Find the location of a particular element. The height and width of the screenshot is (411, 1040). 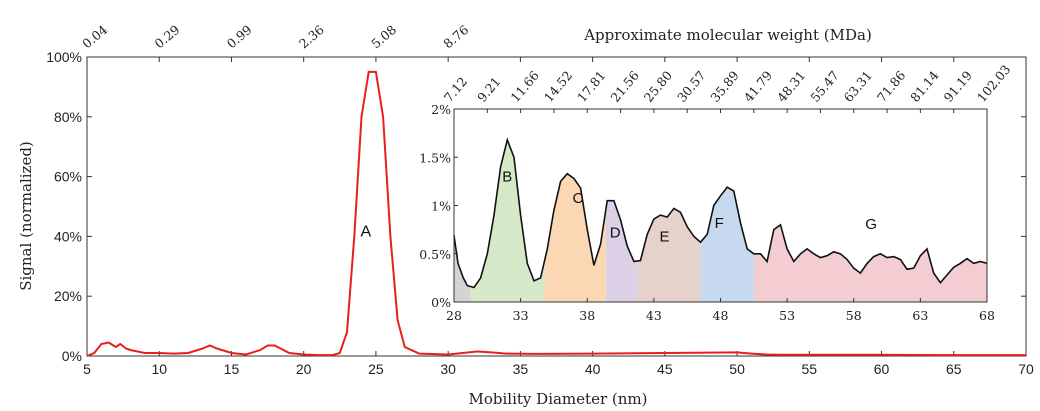

x-tick-label: 40 is located at coordinates (593, 369).